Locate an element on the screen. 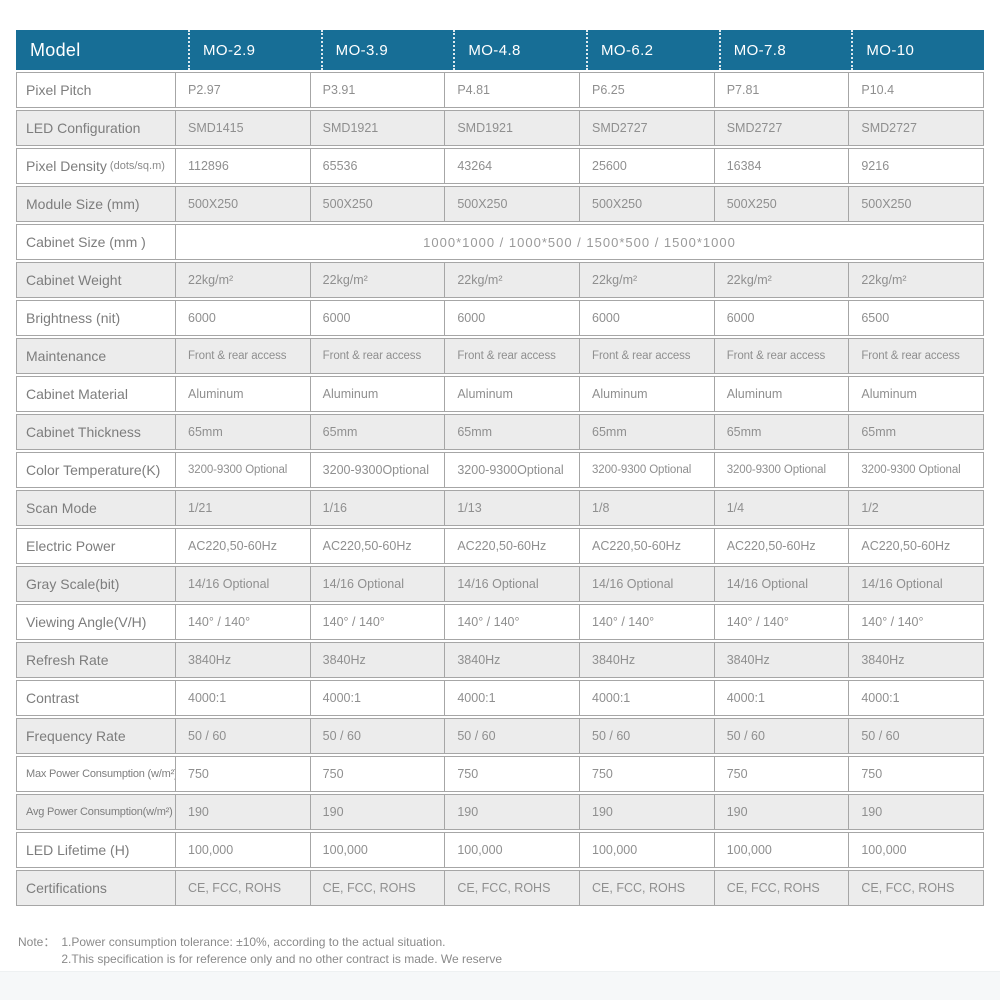 This screenshot has height=1000, width=1000. spec-cell: 1/13 is located at coordinates (511, 508).